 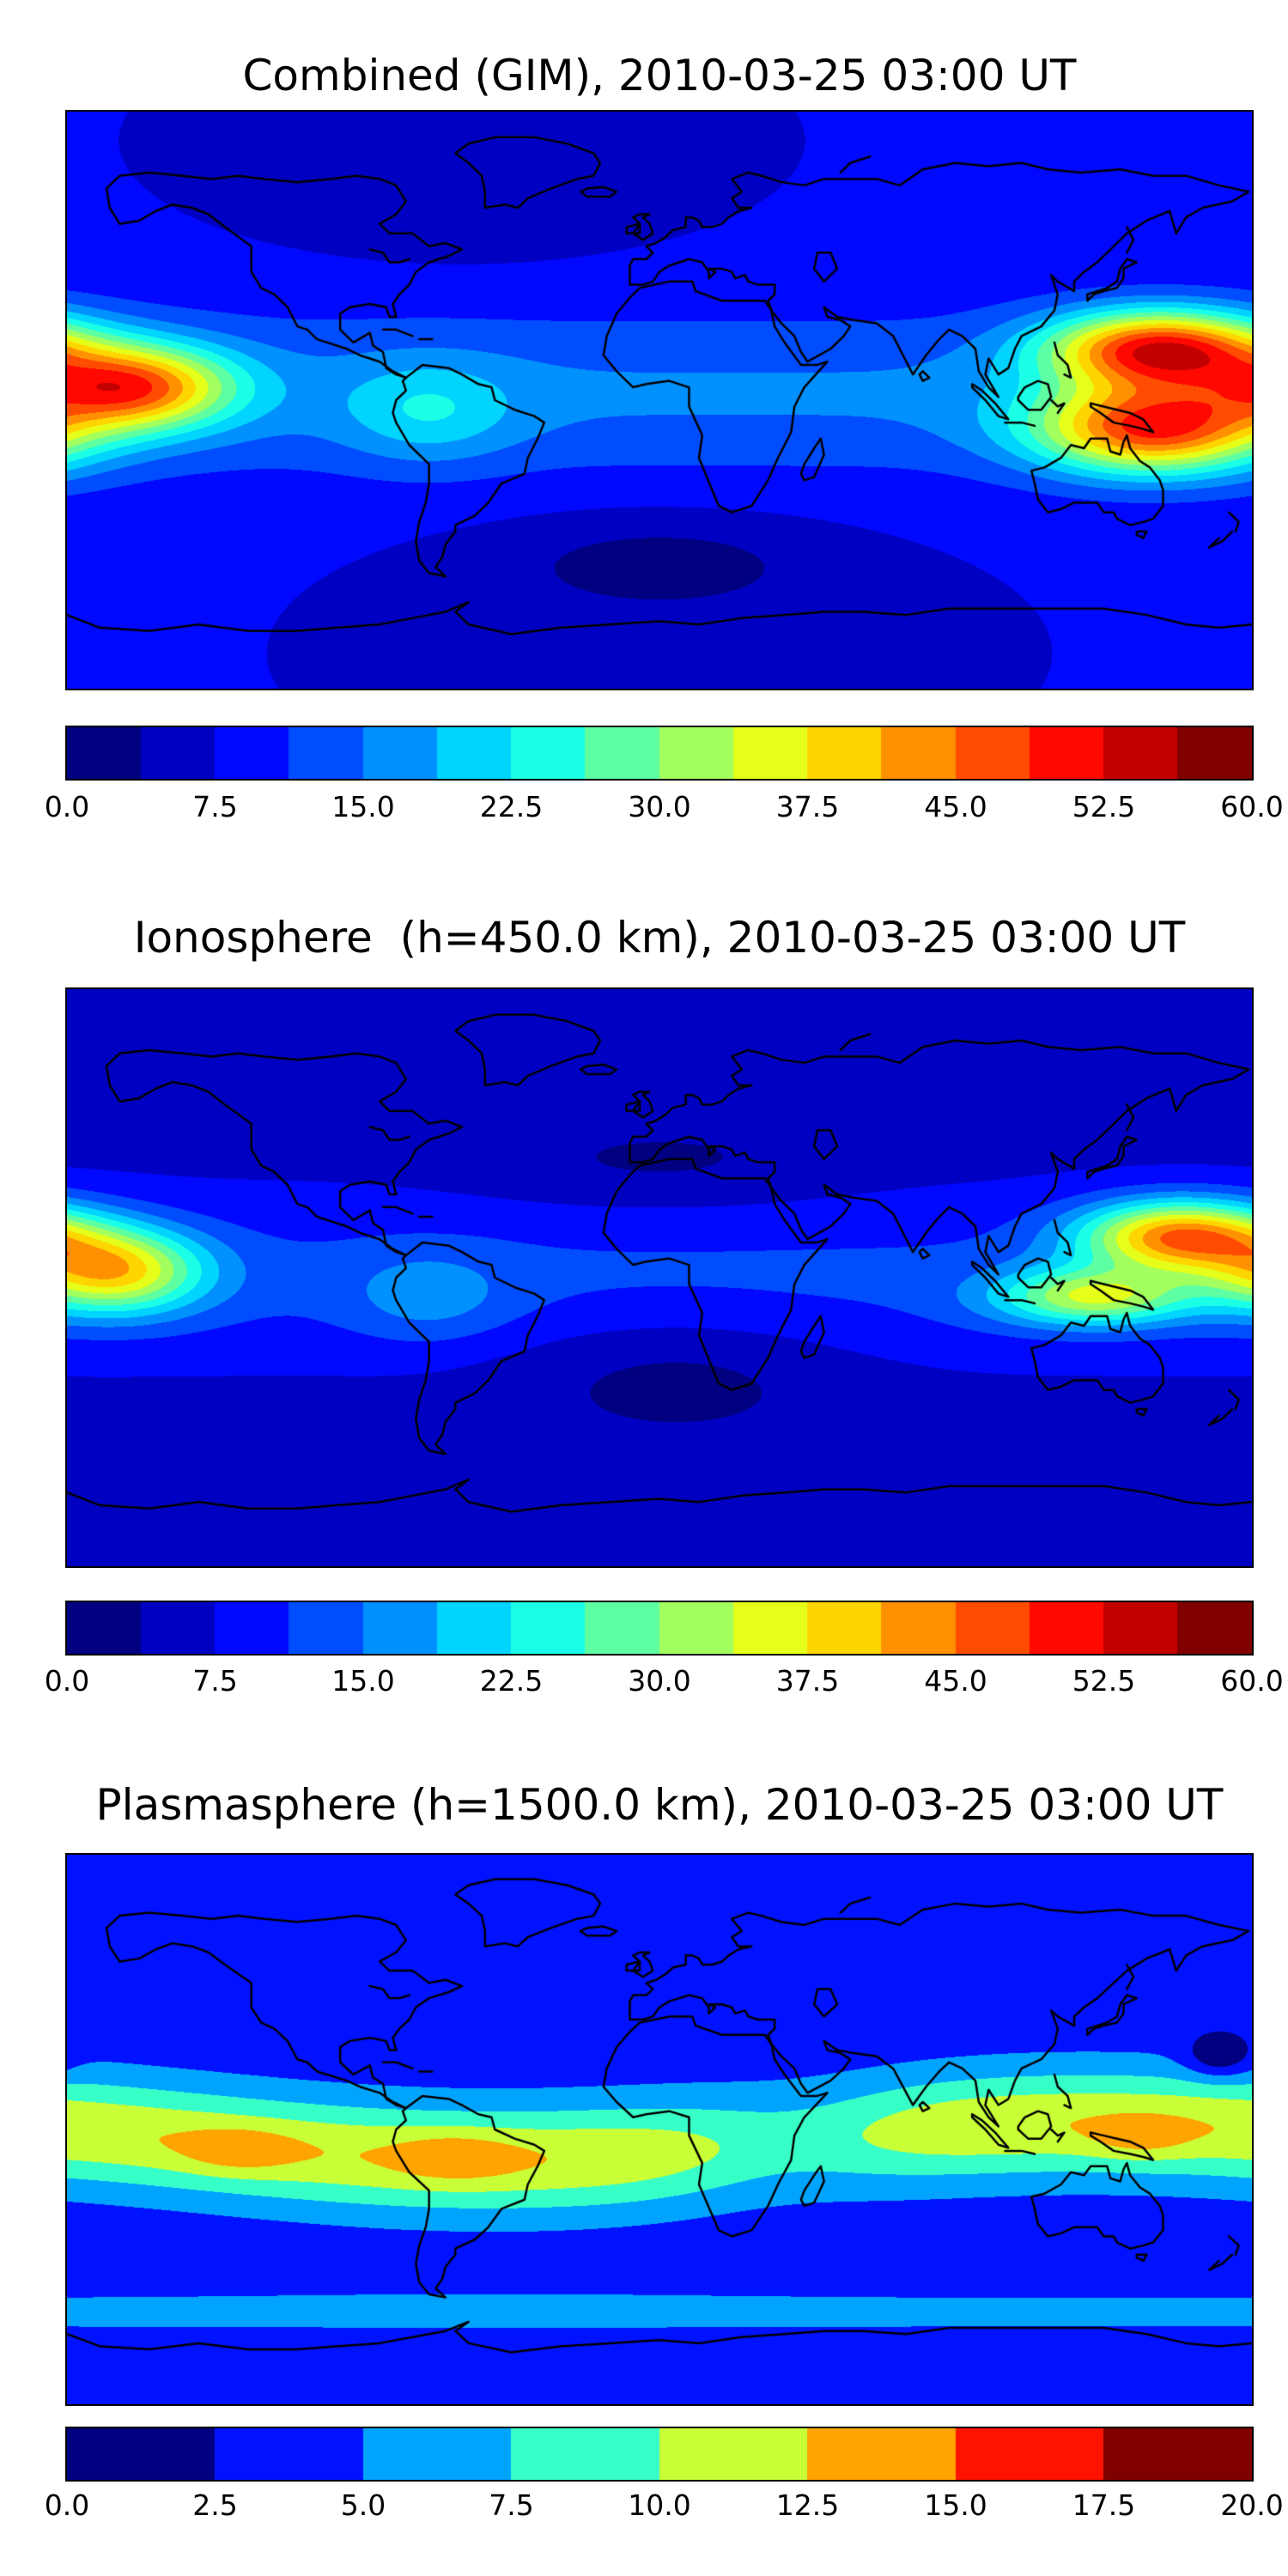 I want to click on colorbar-tick-label: 20.0, so click(x=1252, y=2505).